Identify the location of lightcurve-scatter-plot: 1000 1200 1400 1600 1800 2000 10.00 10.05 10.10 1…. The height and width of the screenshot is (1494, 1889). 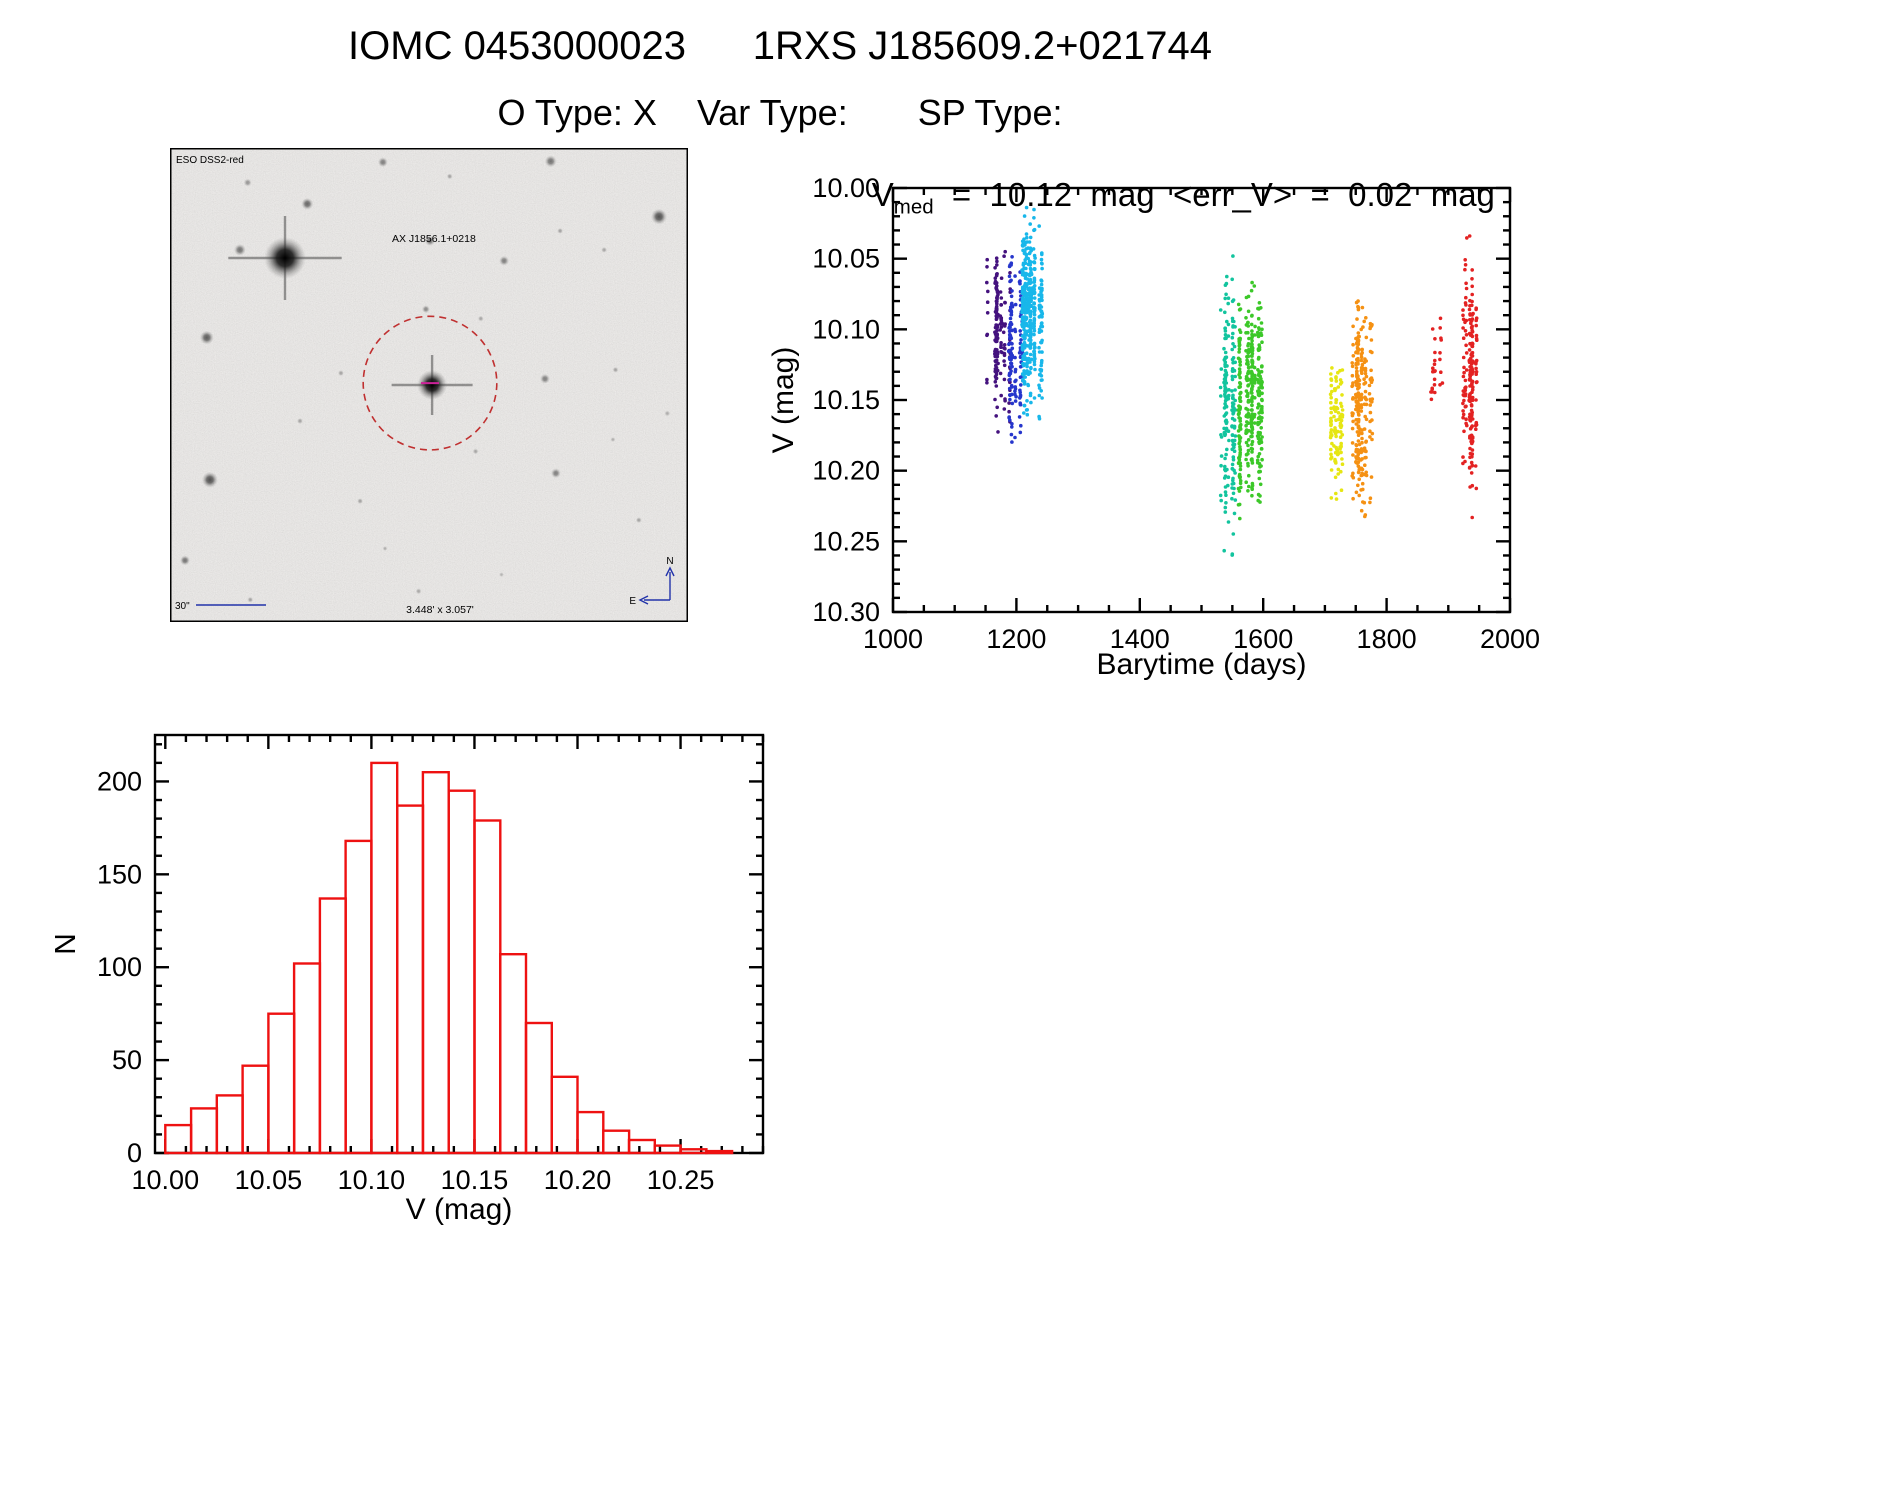
(1155, 428).